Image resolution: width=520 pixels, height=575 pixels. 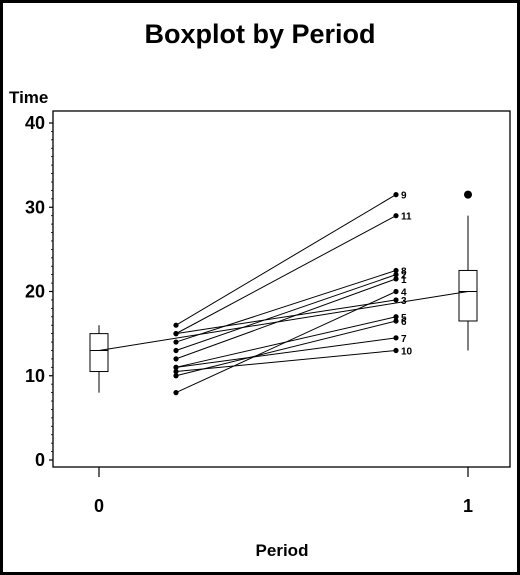 What do you see at coordinates (404, 301) in the screenshot?
I see `subject-label-3: 3` at bounding box center [404, 301].